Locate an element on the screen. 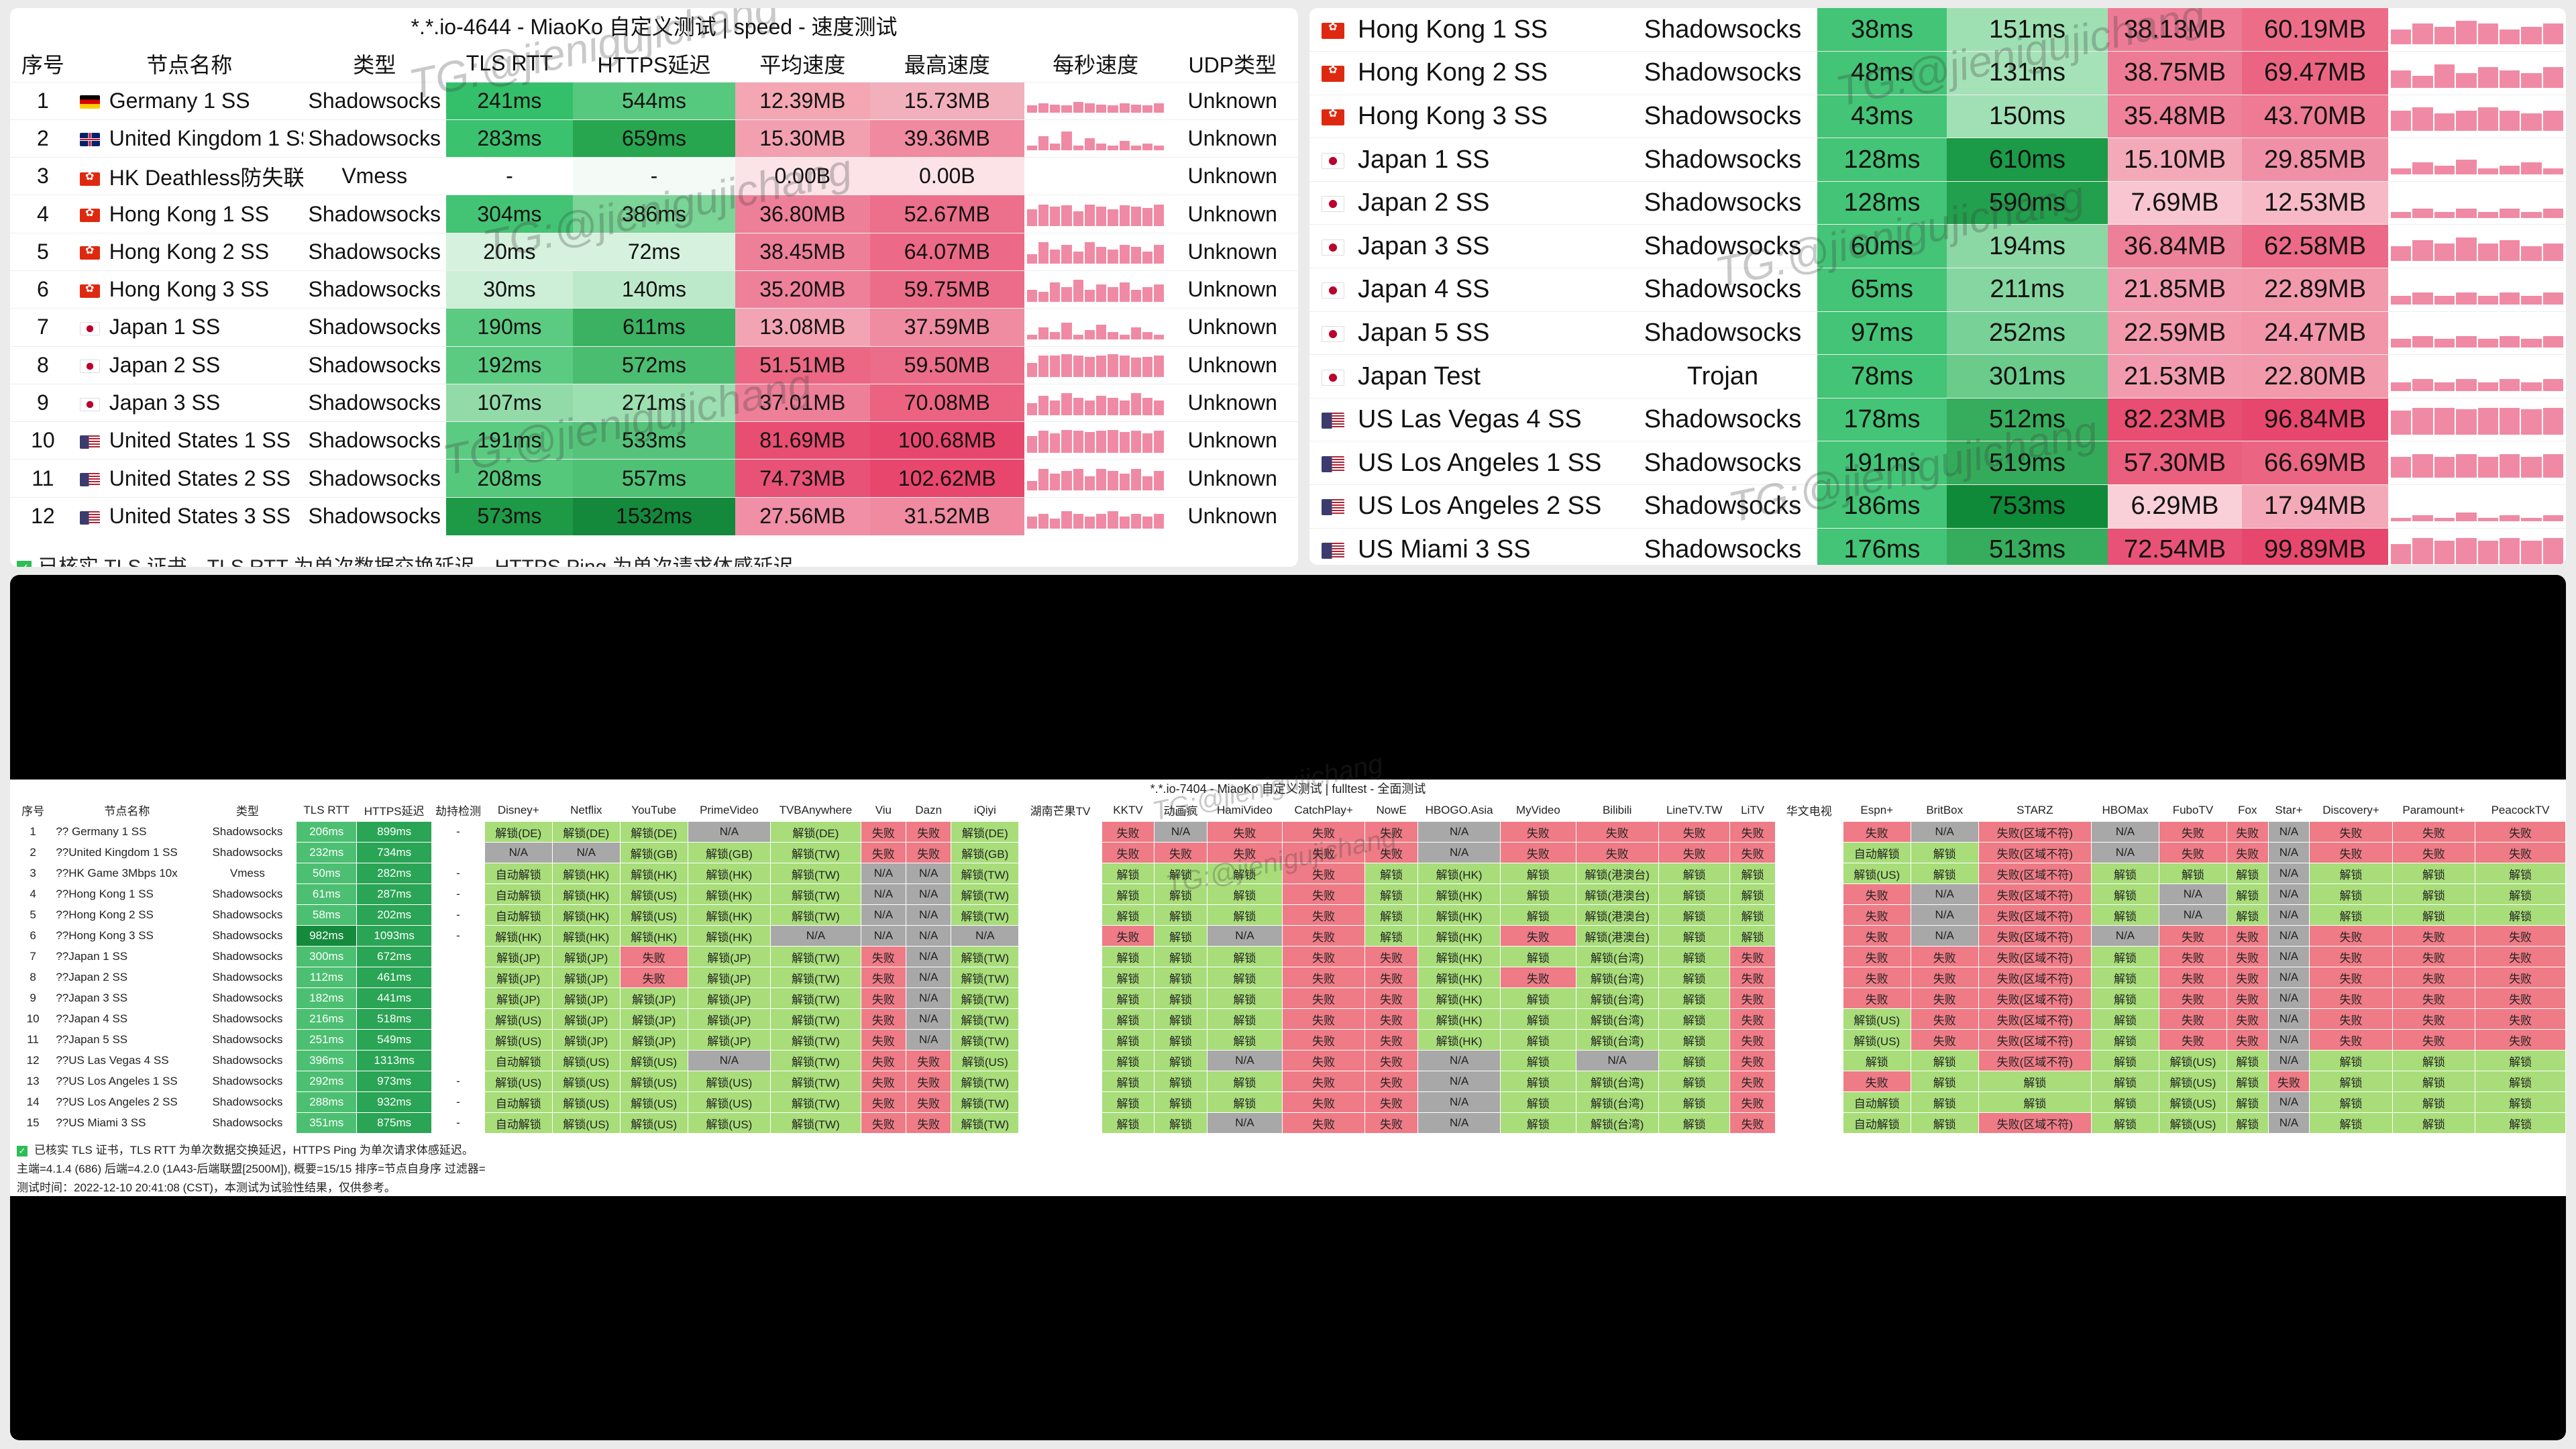 This screenshot has height=1449, width=2576. https-latency: 271ms is located at coordinates (654, 402).